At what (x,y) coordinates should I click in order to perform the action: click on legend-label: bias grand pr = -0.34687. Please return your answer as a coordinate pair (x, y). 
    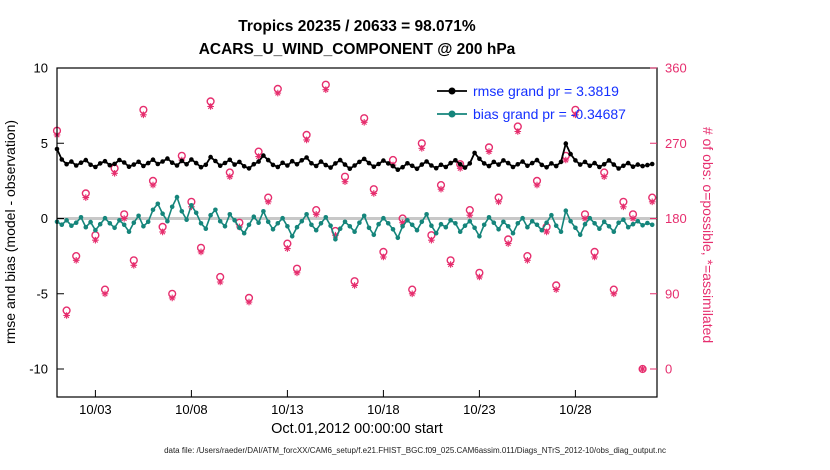
    Looking at the image, I should click on (549, 114).